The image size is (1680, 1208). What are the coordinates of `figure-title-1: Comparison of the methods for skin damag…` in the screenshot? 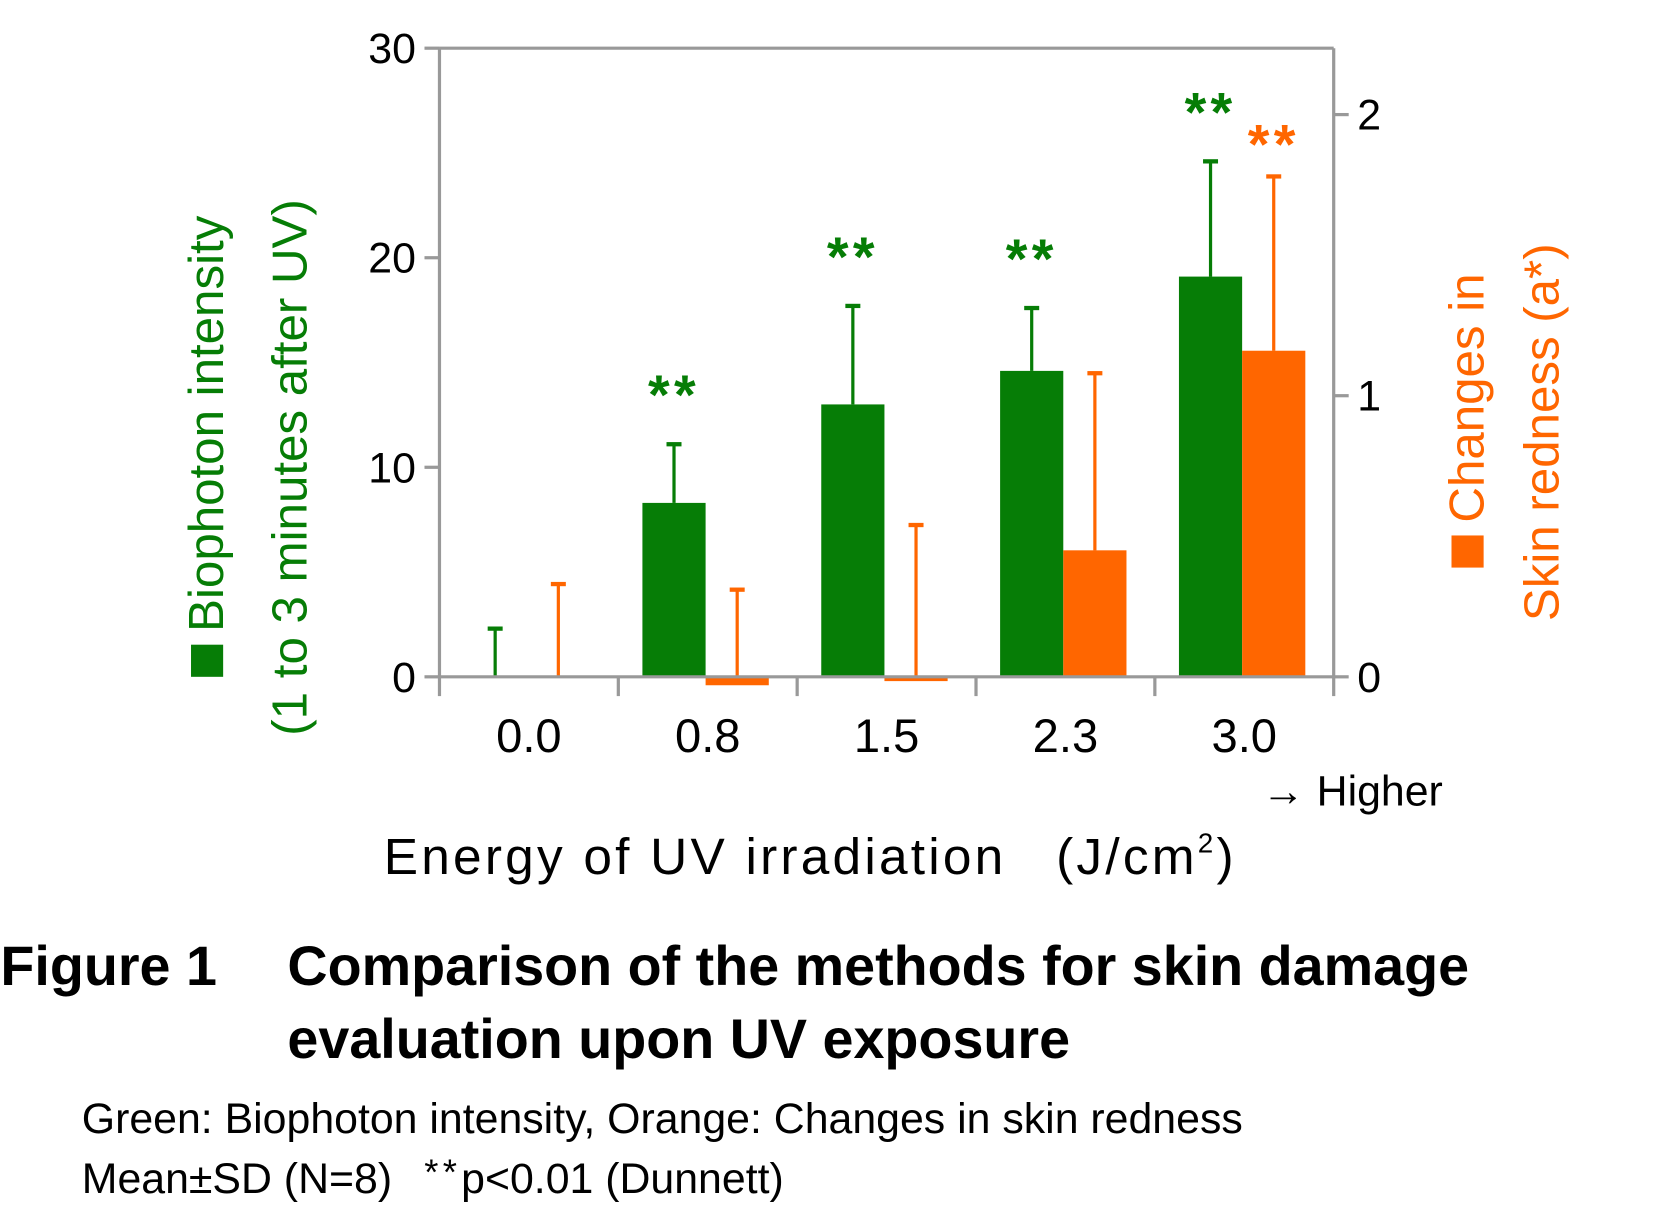 It's located at (878, 966).